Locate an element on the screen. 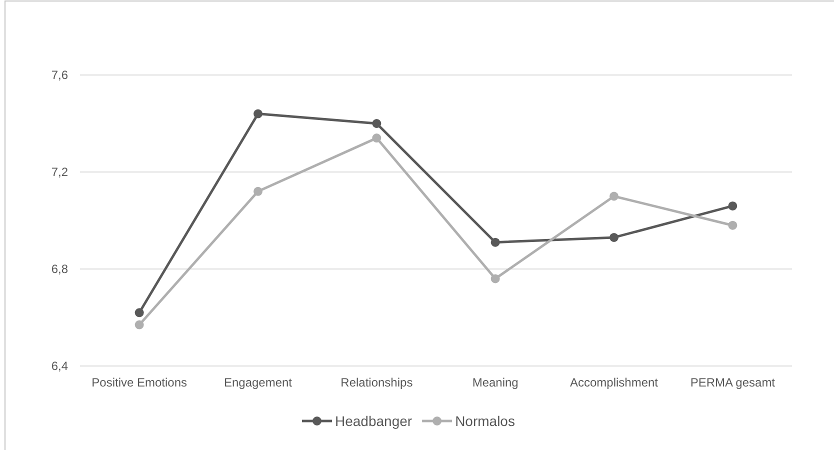  y-tick-label: 7,2 is located at coordinates (59, 171).